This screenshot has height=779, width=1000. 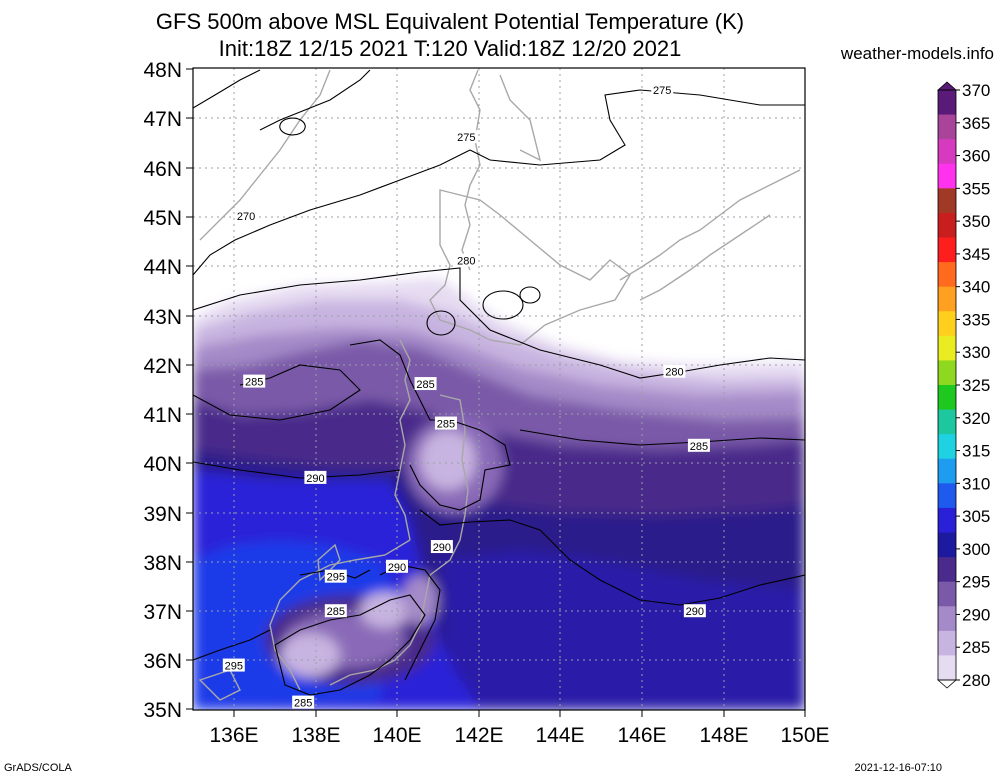 I want to click on contour-label-text: 280, so click(x=674, y=373).